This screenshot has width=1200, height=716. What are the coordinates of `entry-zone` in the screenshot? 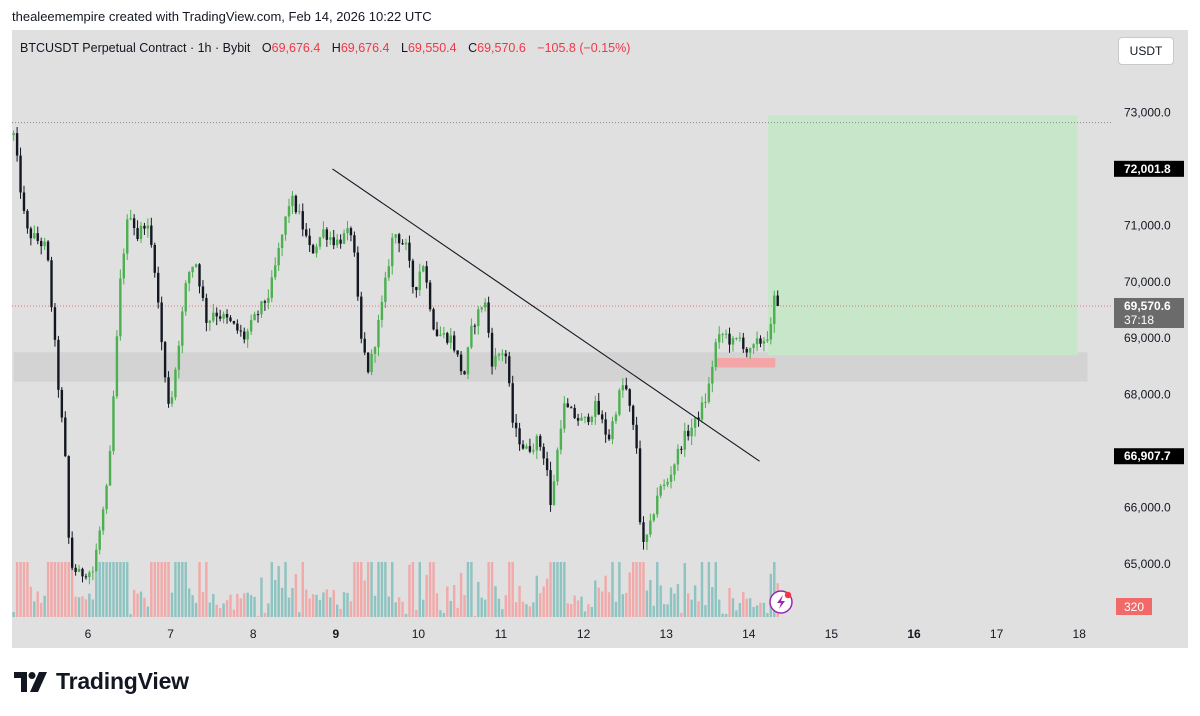 It's located at (745, 362).